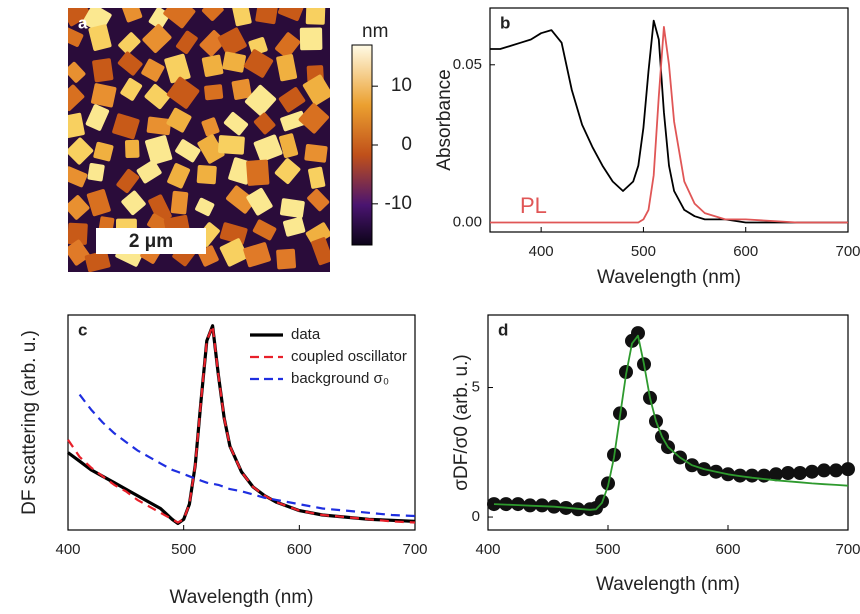 The image size is (860, 614). Describe the element at coordinates (467, 64) in the screenshot. I see `y-tick-label: 0.05` at that location.